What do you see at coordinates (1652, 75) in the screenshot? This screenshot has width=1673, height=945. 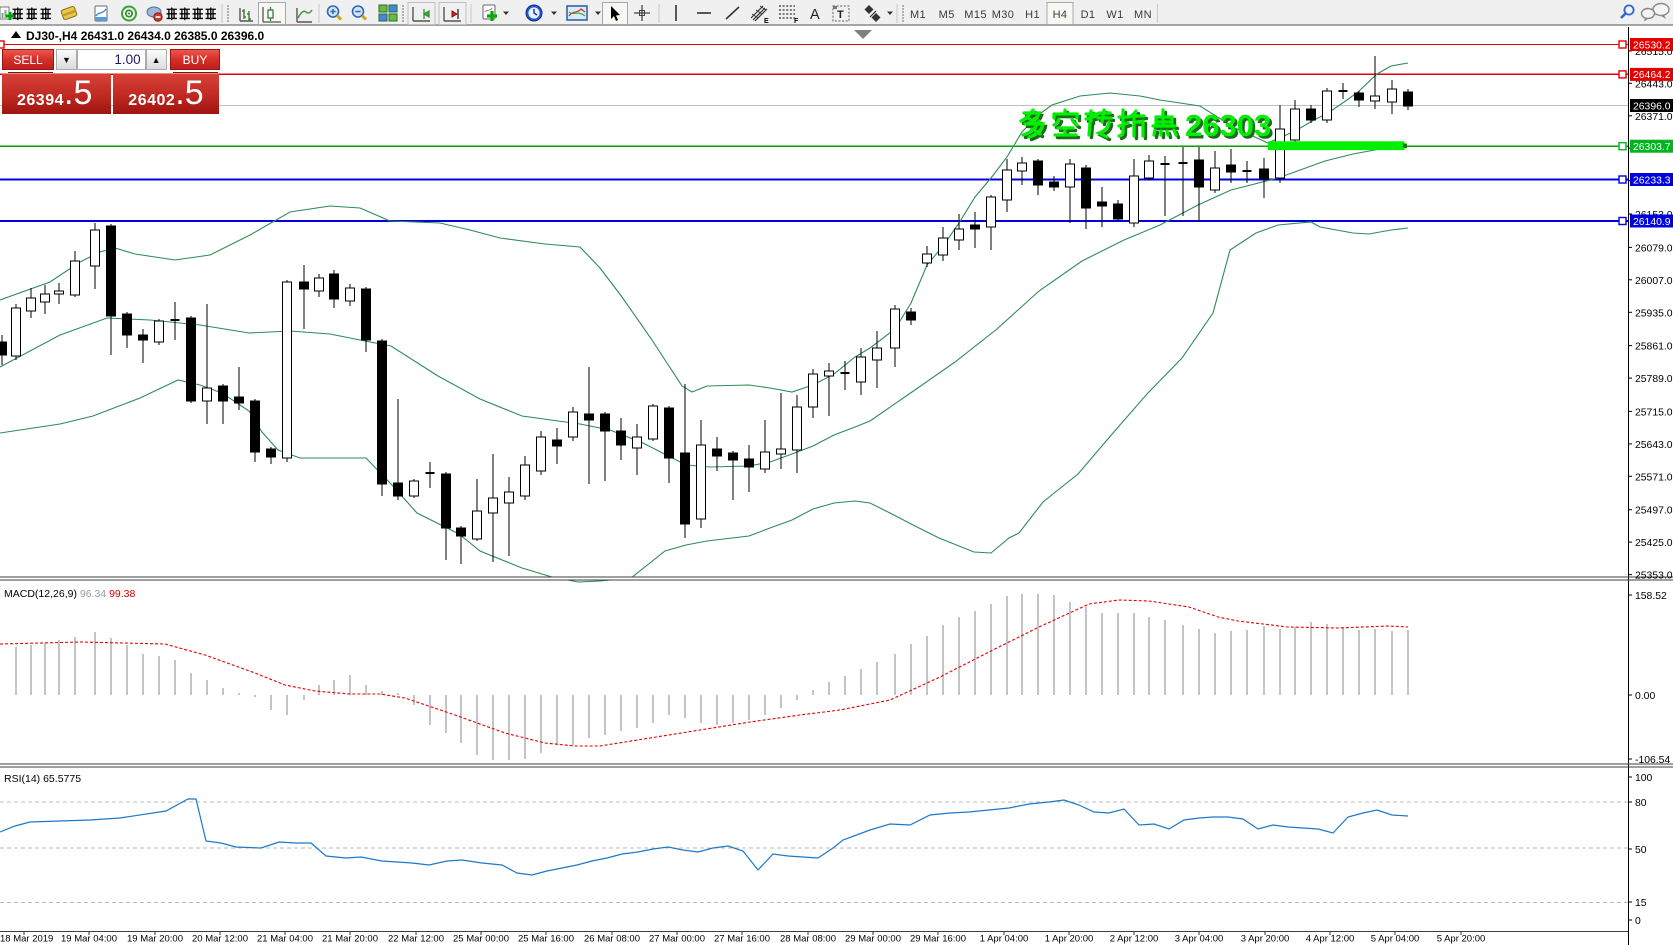 I see `svg-text: 26464.2` at bounding box center [1652, 75].